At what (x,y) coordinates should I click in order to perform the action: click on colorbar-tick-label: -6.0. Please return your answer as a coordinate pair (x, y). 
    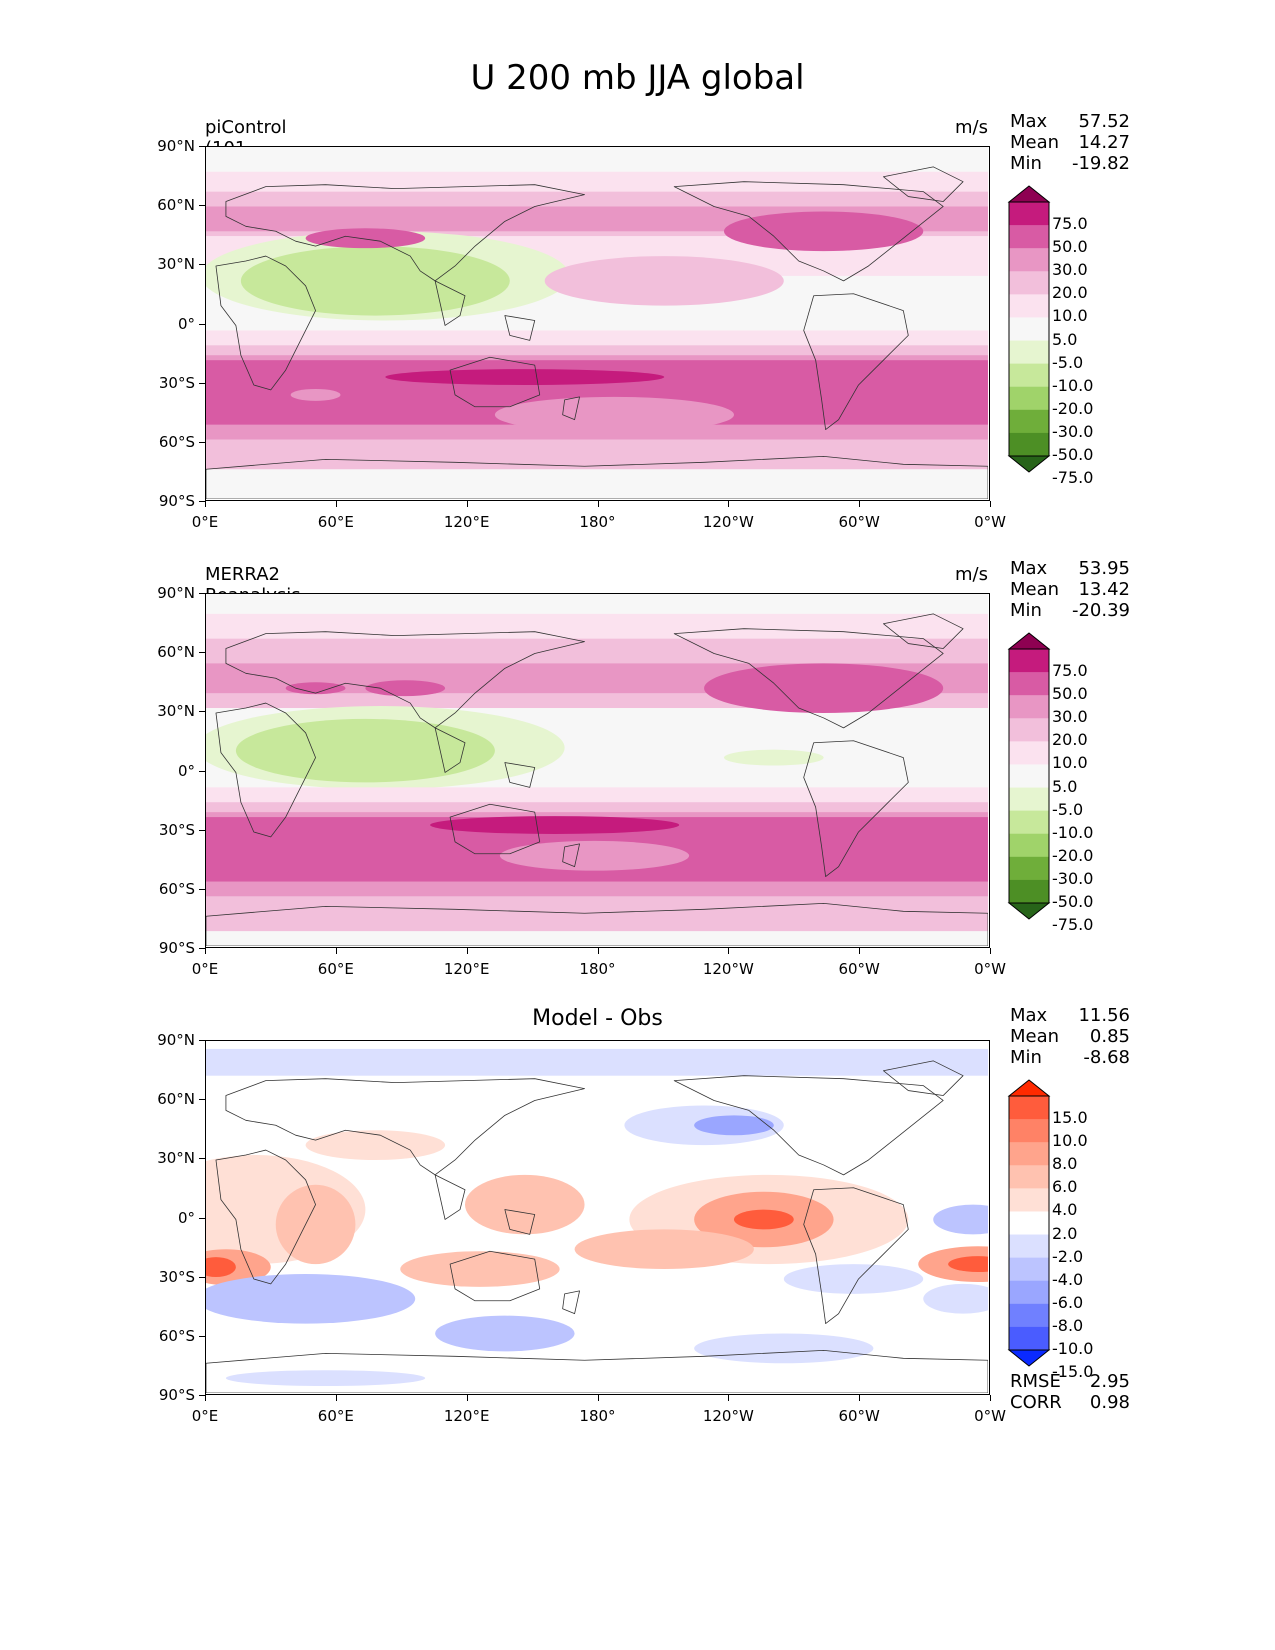
    Looking at the image, I should click on (1068, 1302).